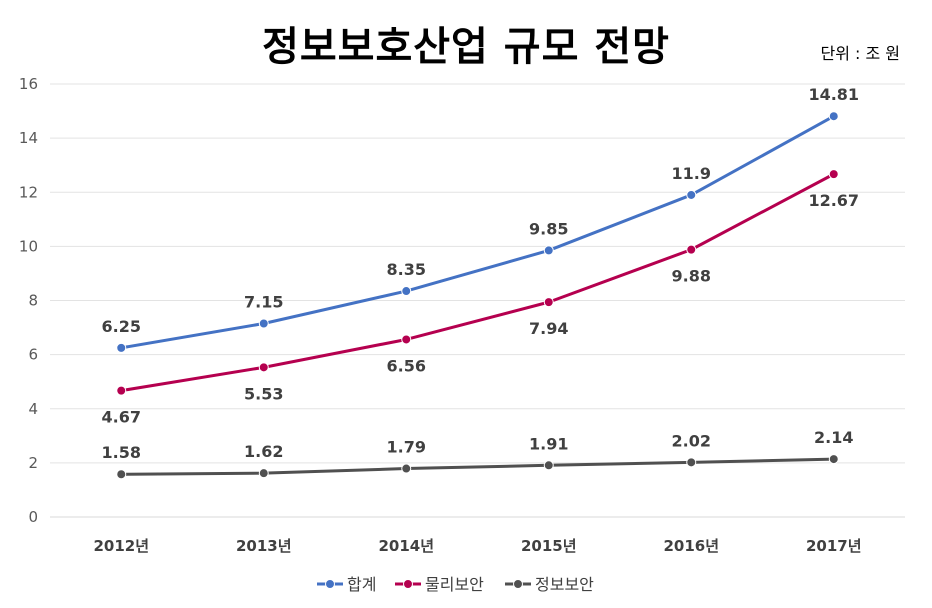 The width and height of the screenshot is (932, 608). Describe the element at coordinates (691, 546) in the screenshot. I see `x-tick-label: 2016년` at that location.